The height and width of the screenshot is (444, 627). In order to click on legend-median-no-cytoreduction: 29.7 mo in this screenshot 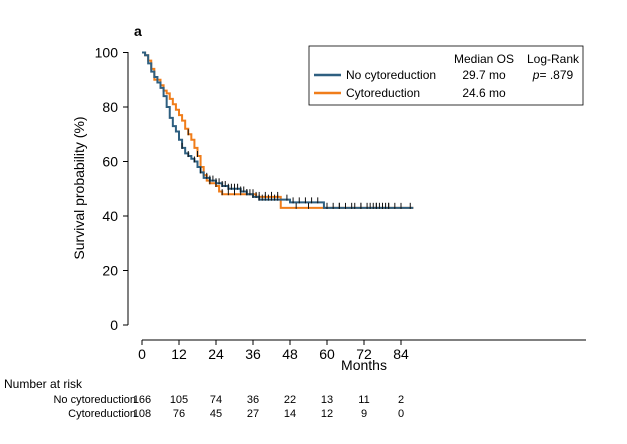, I will do `click(484, 75)`.